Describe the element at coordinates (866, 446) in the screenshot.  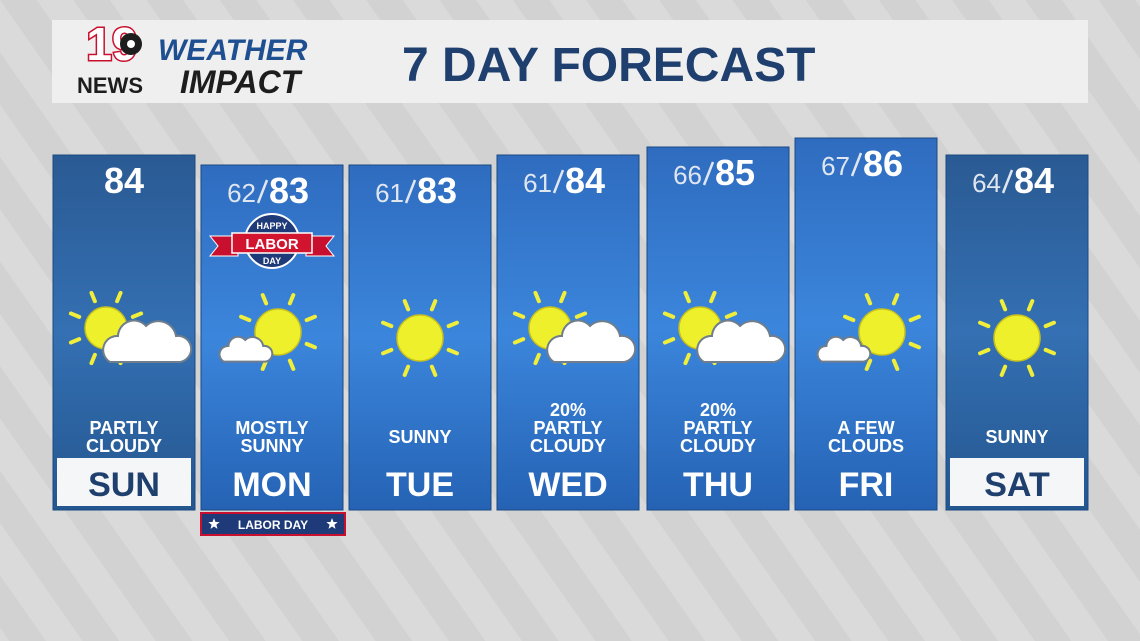
I see `condition-line: CLOUDS` at that location.